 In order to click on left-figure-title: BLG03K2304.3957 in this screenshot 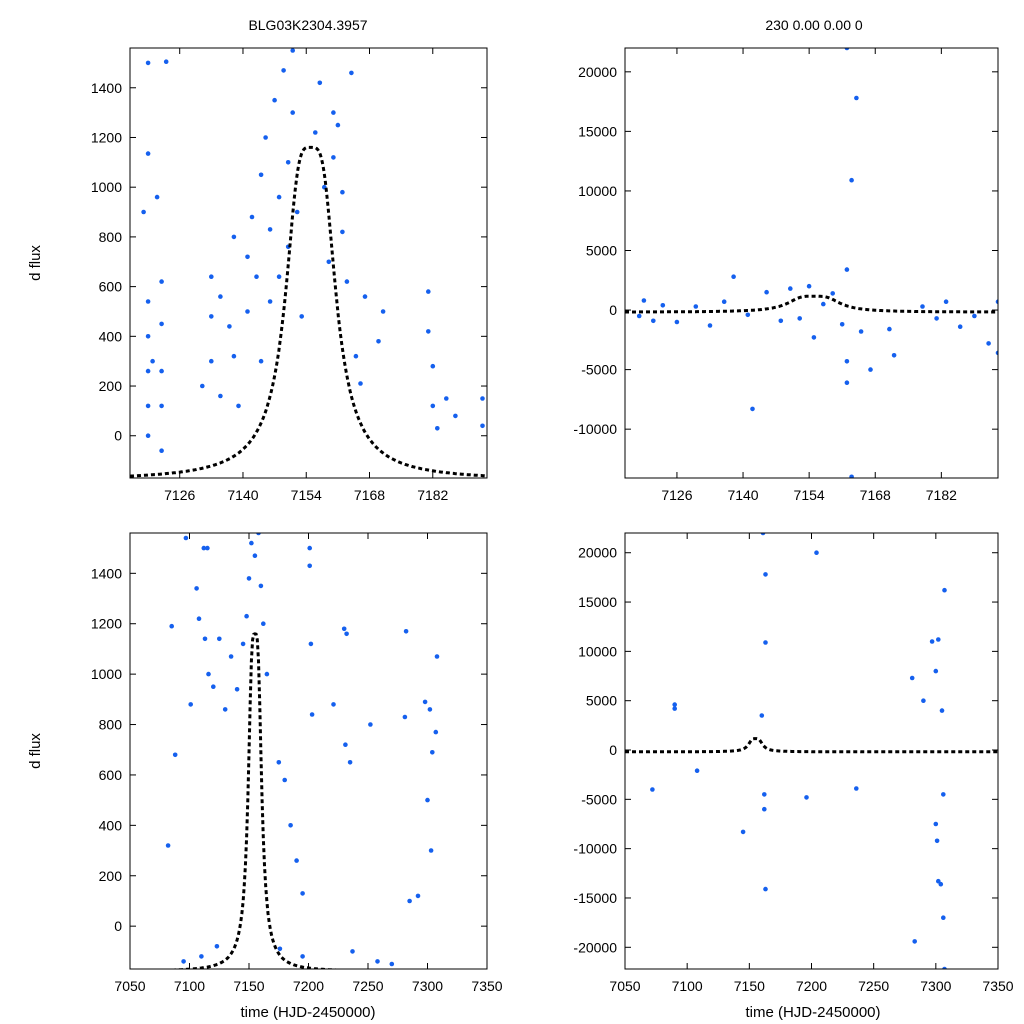, I will do `click(307, 25)`.